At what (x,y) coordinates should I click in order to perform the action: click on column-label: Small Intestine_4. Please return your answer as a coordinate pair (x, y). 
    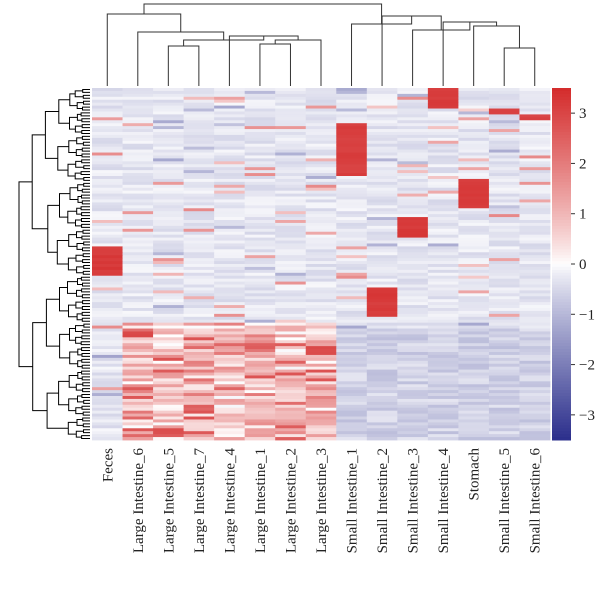
    Looking at the image, I should click on (444, 501).